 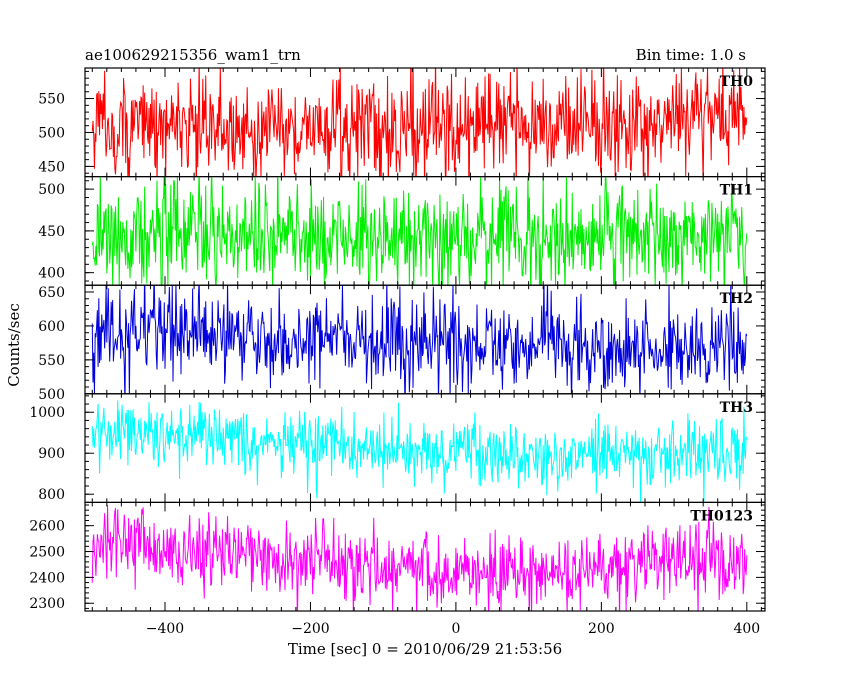 I want to click on x-tick-label: 400, so click(x=746, y=629).